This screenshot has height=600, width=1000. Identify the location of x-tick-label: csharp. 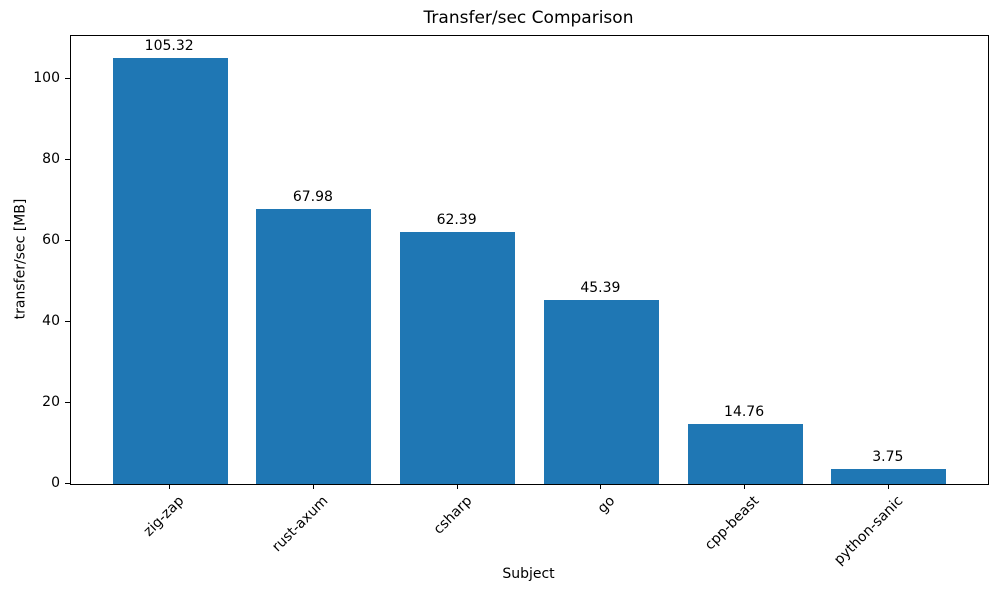
(452, 515).